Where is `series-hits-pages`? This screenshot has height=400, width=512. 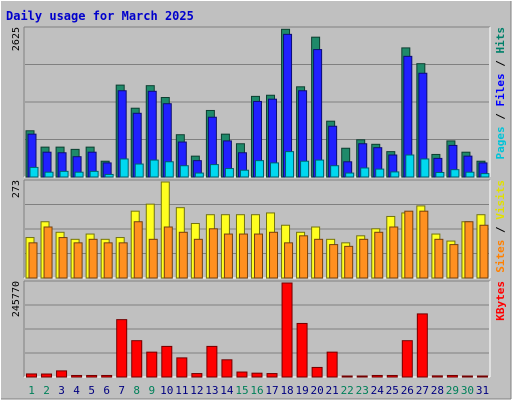 series-hits-pages is located at coordinates (259, 164).